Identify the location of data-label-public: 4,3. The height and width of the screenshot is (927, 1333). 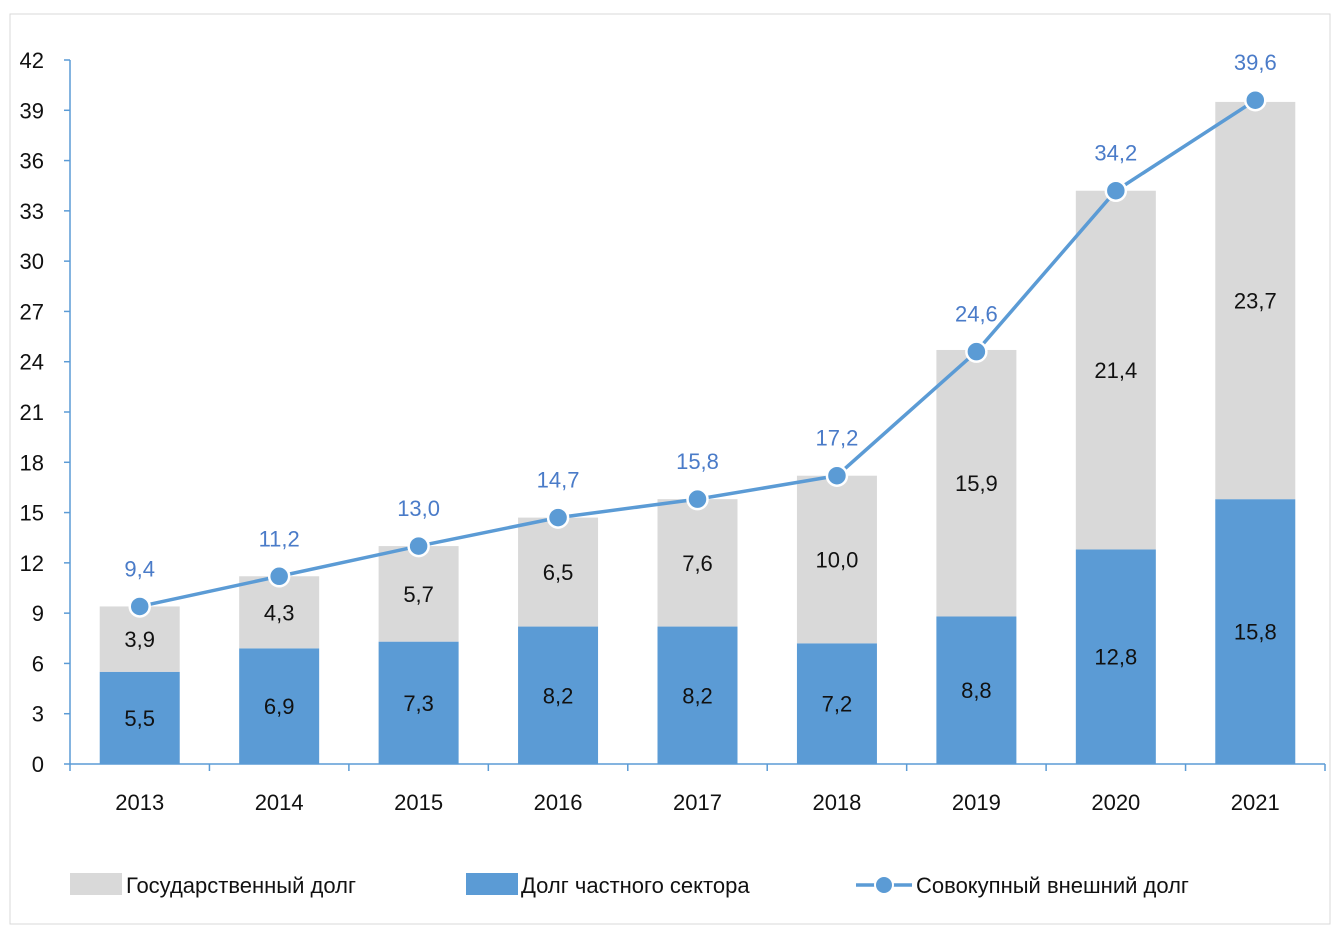
(279, 612).